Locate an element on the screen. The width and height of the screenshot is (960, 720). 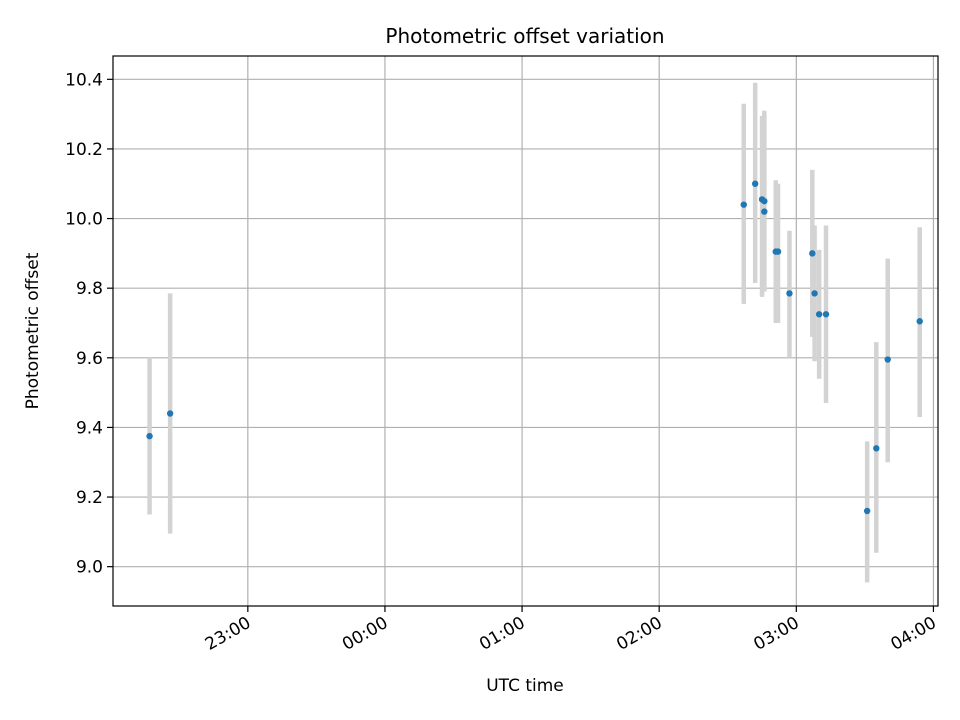
y-tick-label: 10.4 is located at coordinates (84, 80).